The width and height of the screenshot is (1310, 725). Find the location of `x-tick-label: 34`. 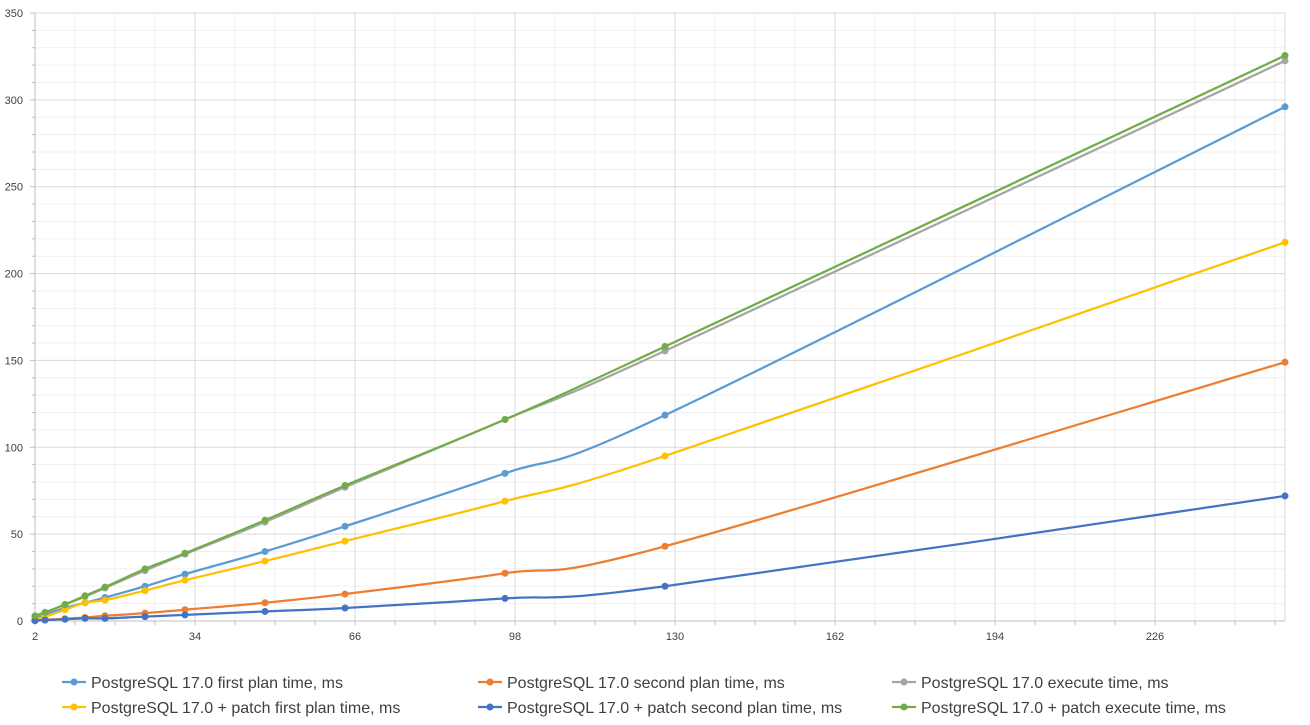

x-tick-label: 34 is located at coordinates (195, 637).